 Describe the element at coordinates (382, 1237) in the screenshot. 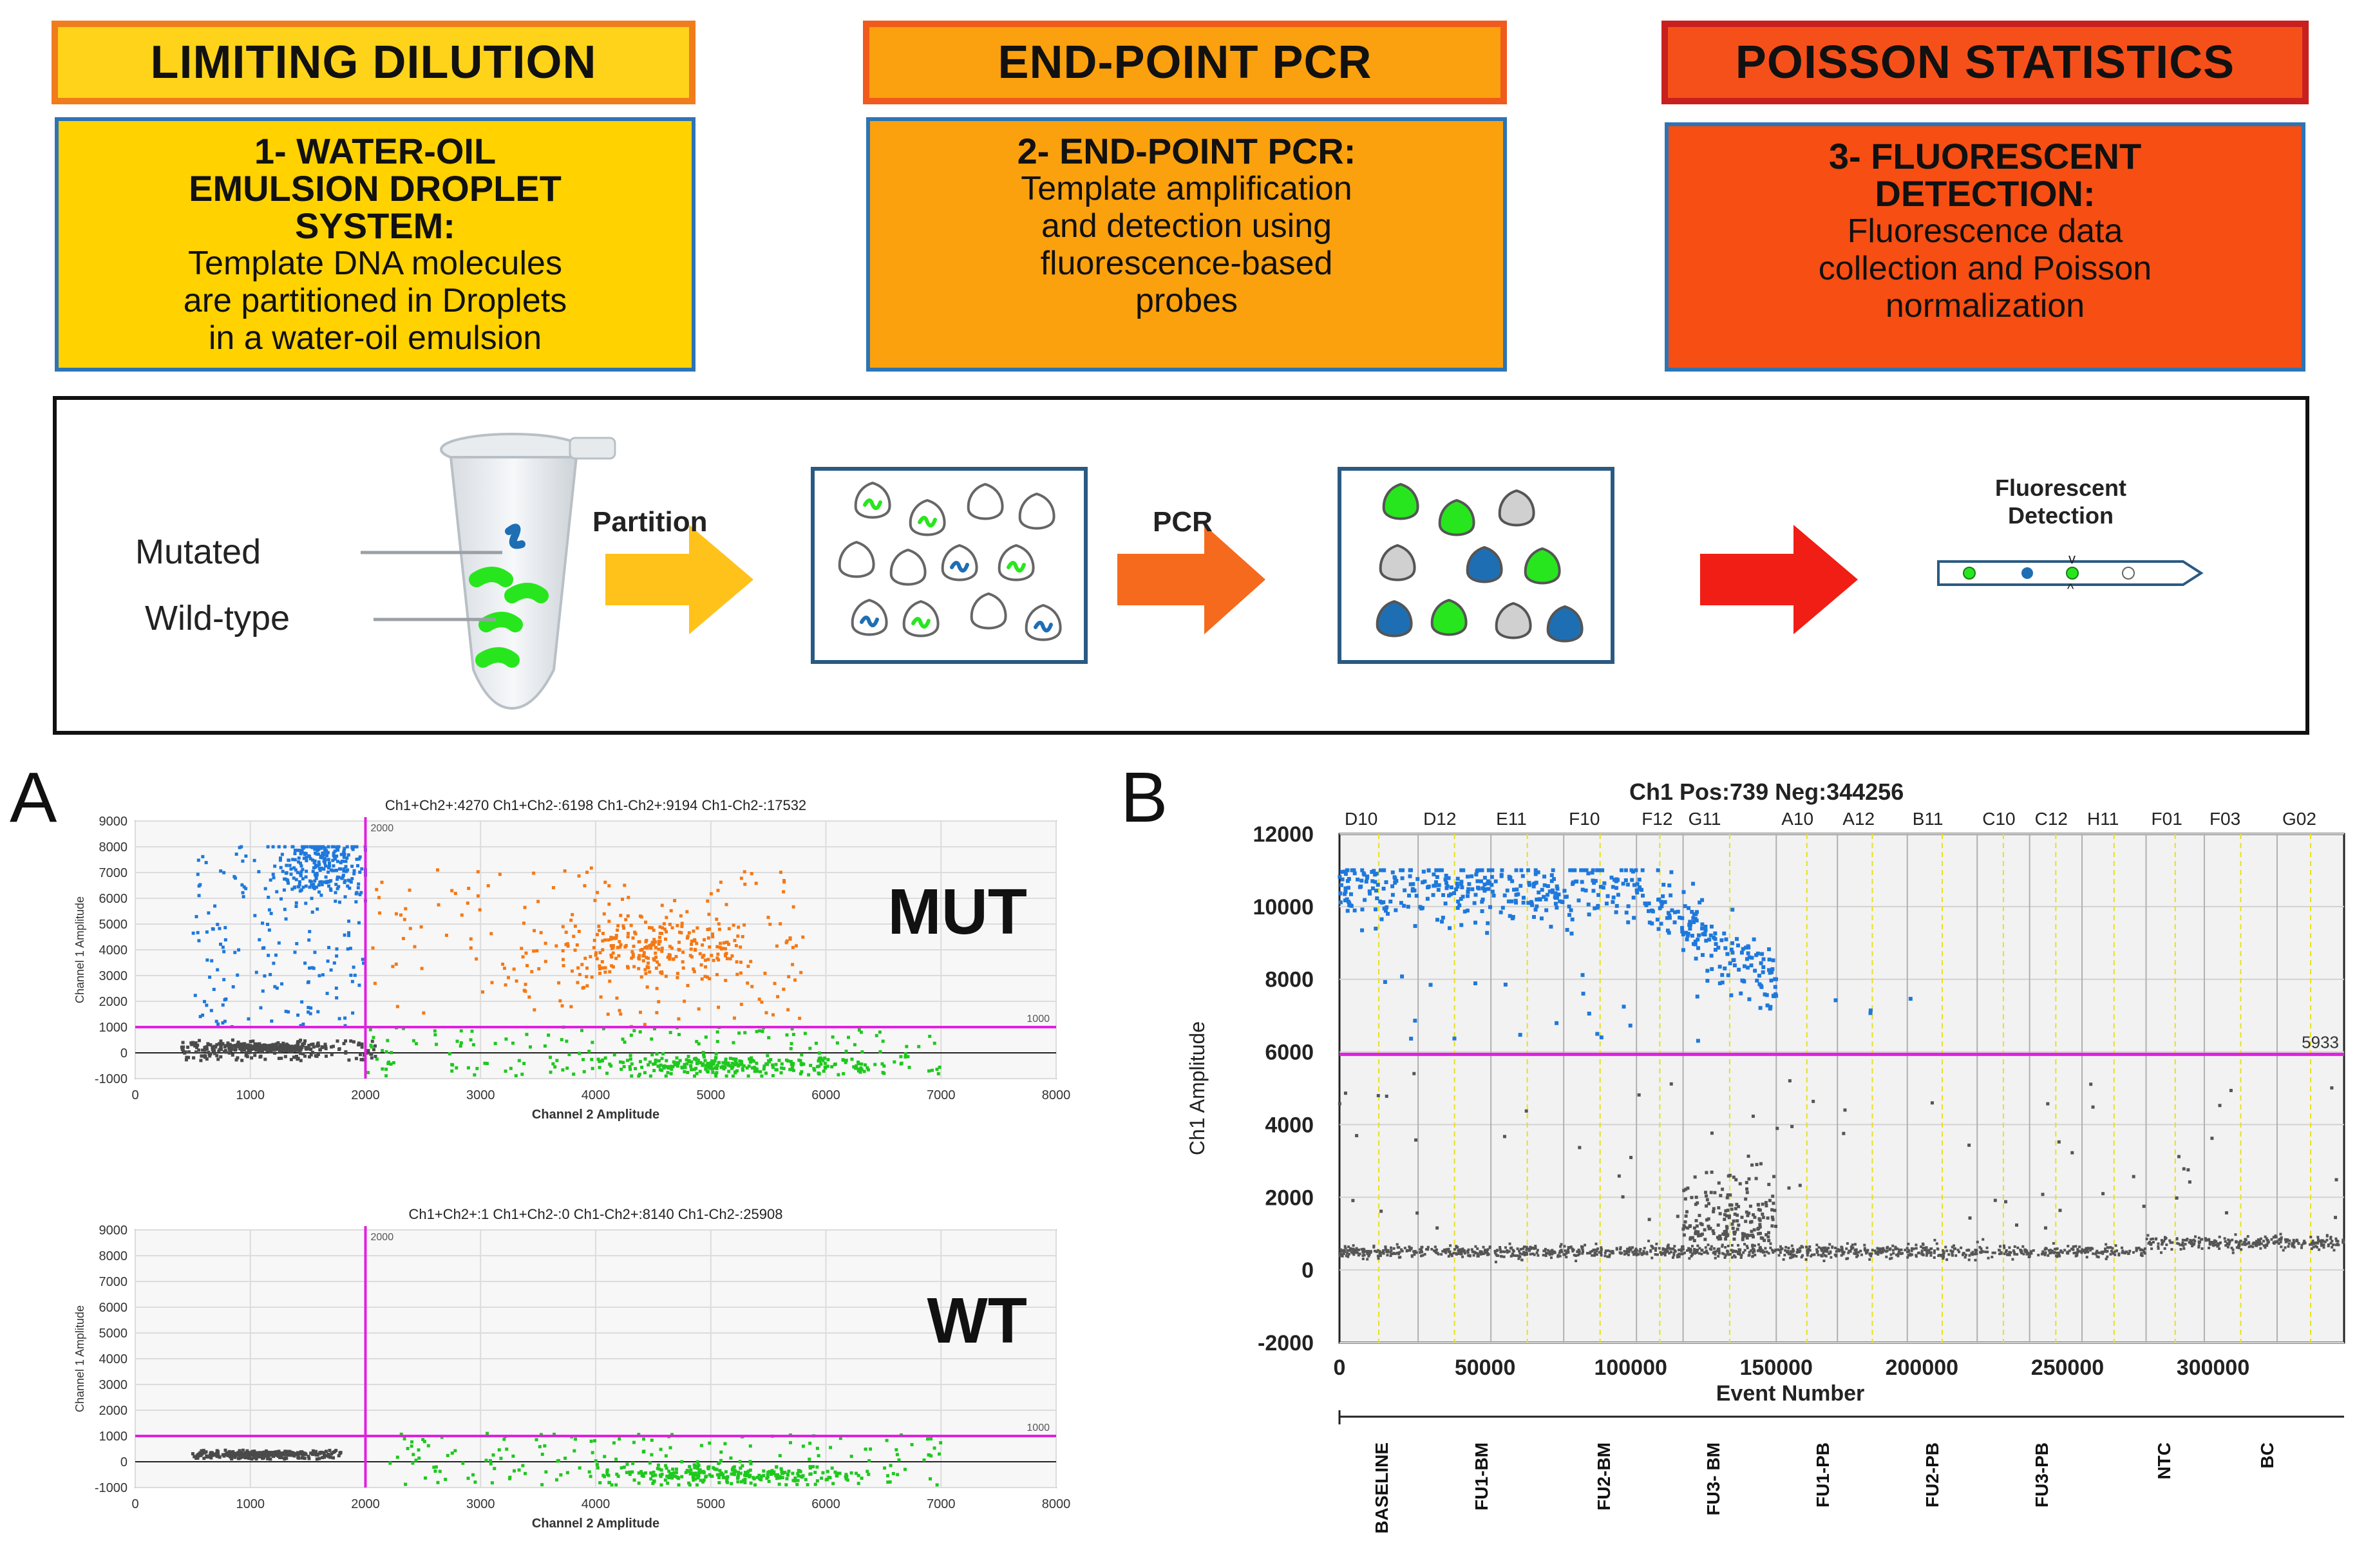

I see `threshold-label: 2000` at that location.